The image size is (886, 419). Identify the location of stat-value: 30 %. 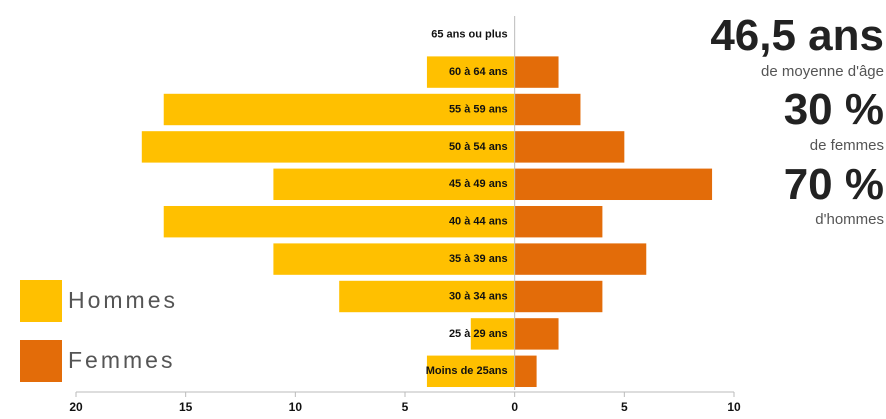
(834, 109).